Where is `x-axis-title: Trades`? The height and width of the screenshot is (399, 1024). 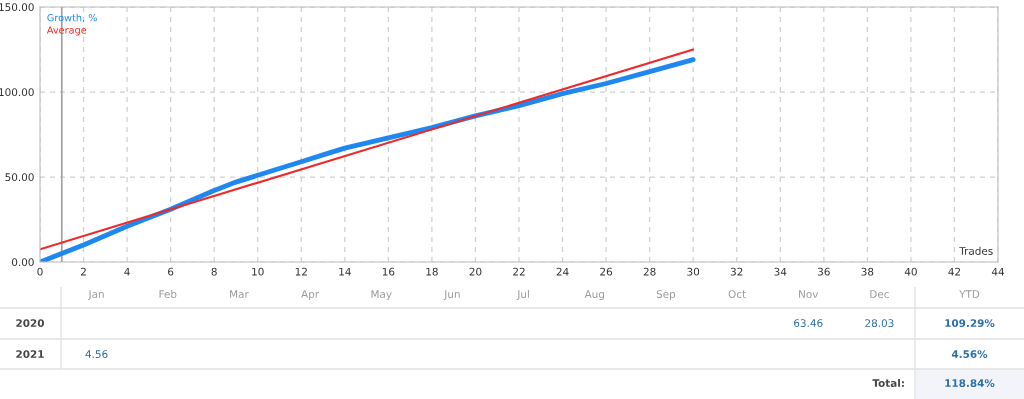
x-axis-title: Trades is located at coordinates (976, 250).